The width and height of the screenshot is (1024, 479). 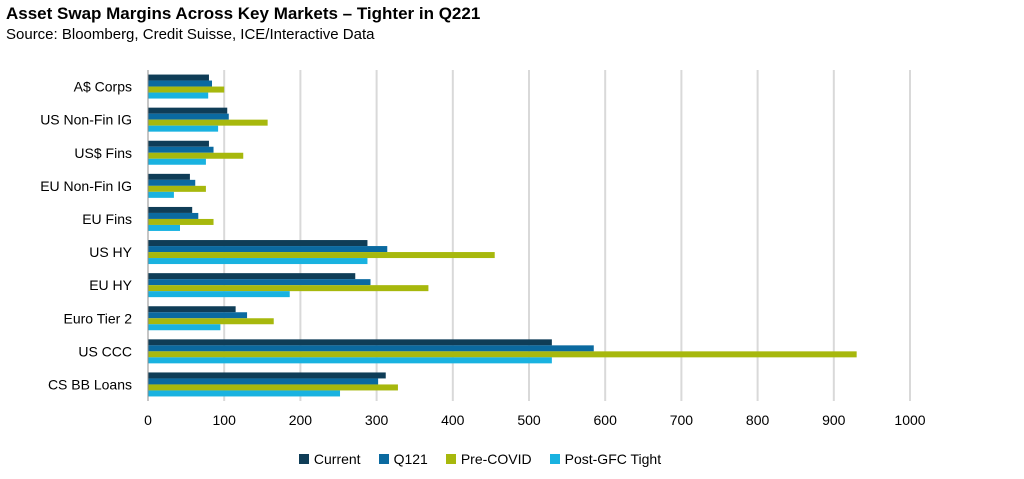 I want to click on legend-swatch-current, so click(x=303, y=459).